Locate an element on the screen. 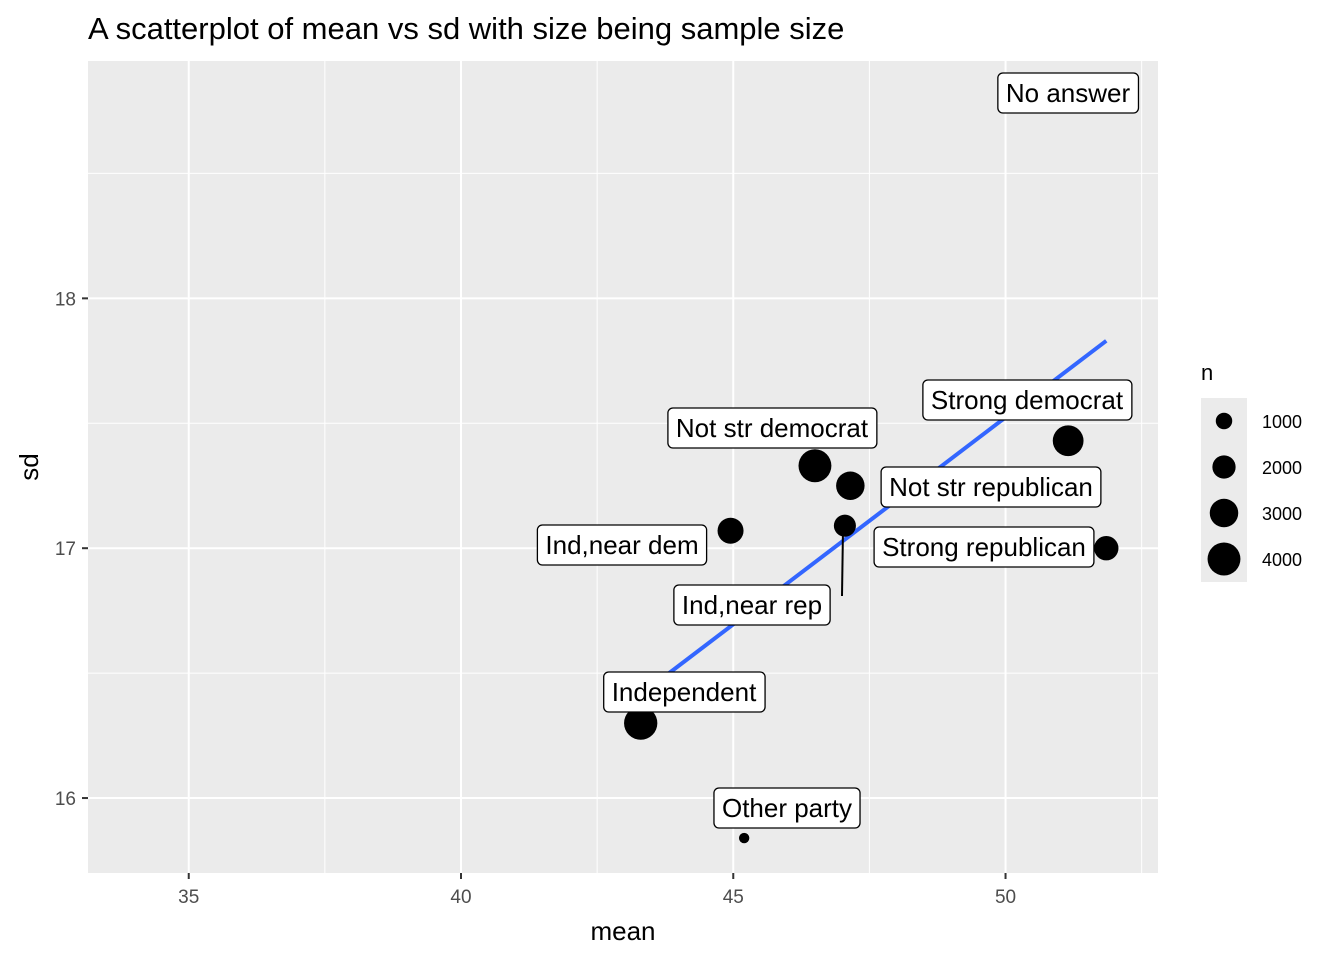 The width and height of the screenshot is (1344, 960). point-label-text: Strong democrat is located at coordinates (1027, 400).